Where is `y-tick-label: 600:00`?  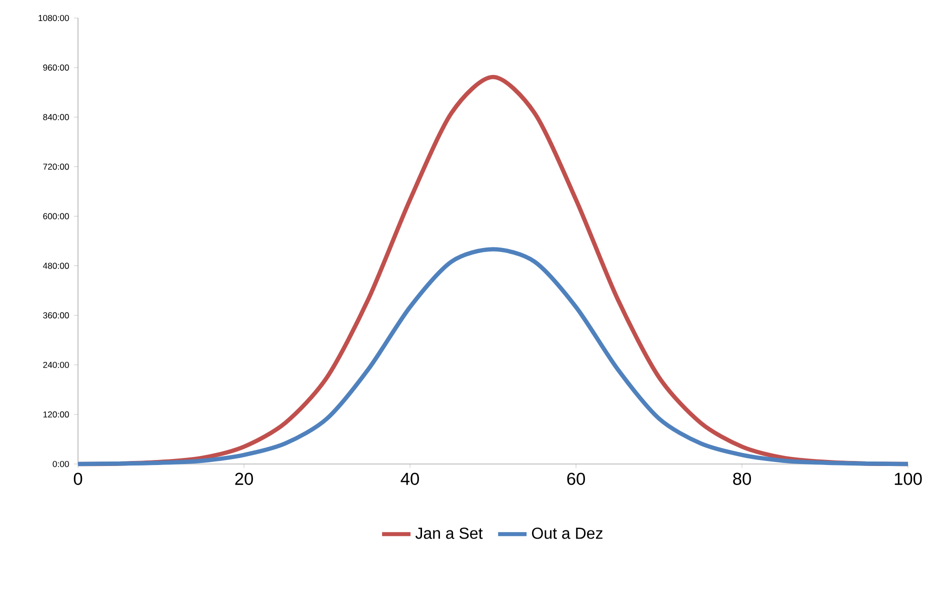
y-tick-label: 600:00 is located at coordinates (56, 216).